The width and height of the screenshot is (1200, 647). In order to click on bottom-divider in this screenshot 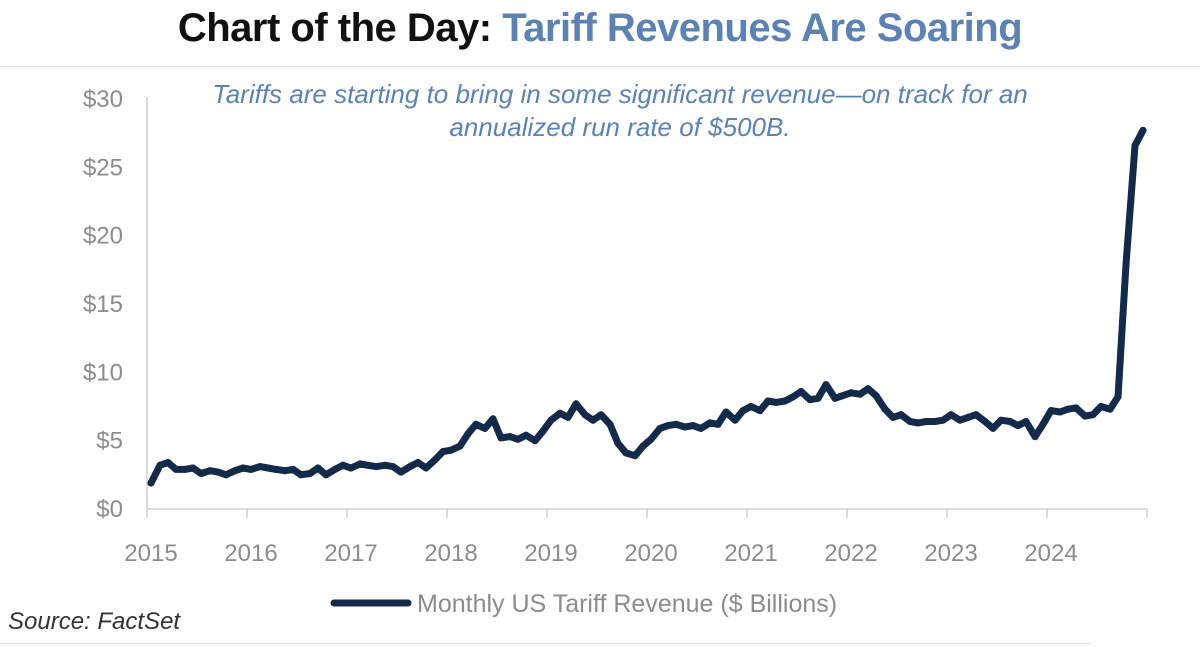, I will do `click(546, 643)`.